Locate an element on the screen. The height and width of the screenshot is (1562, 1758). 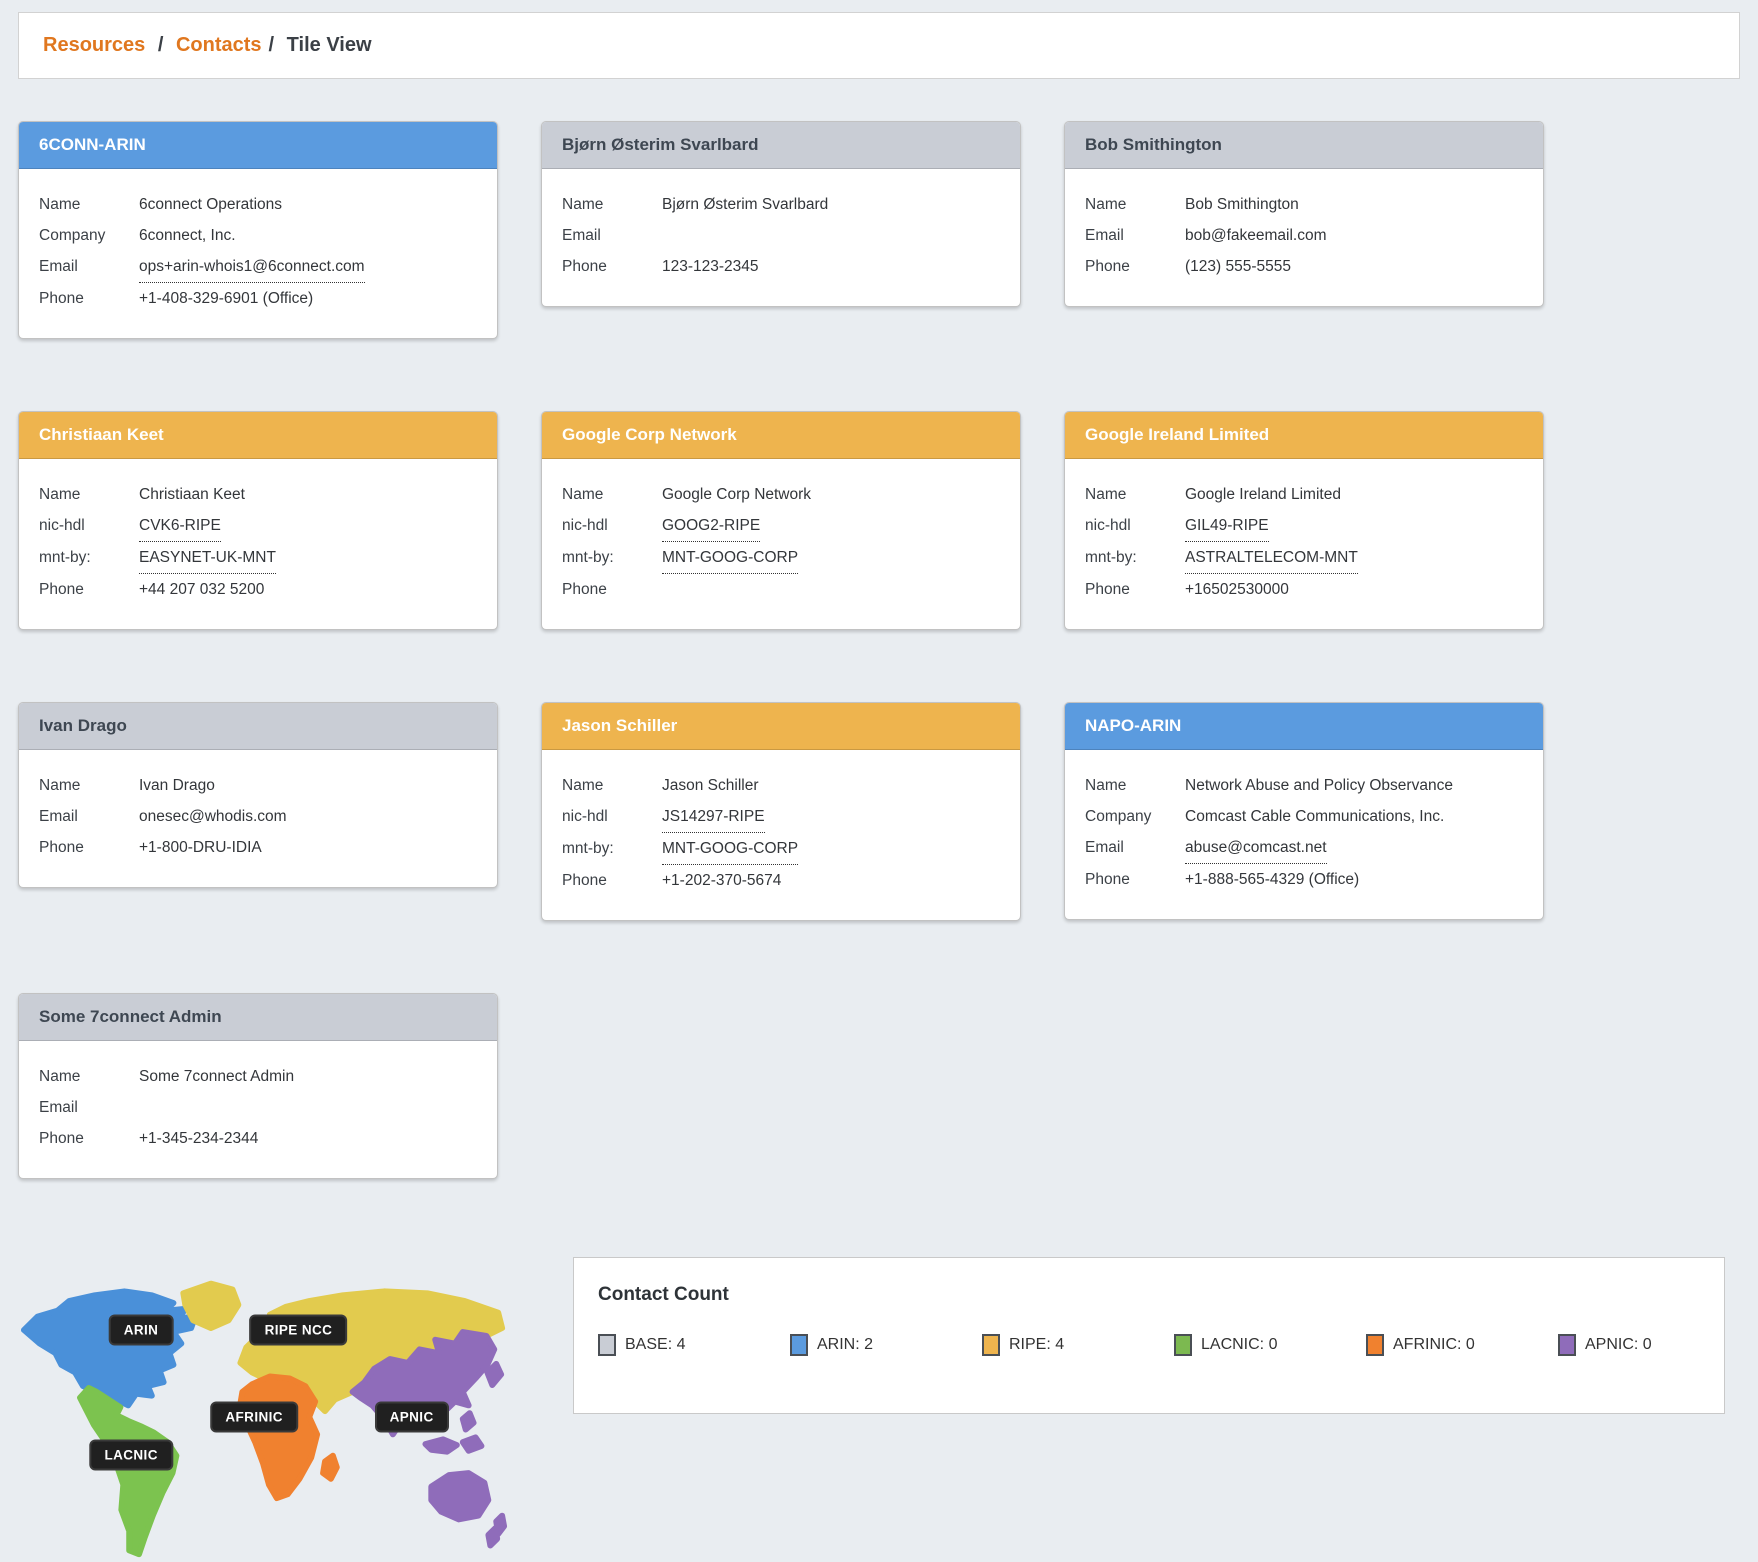
field-value: +1-202-370-5674 is located at coordinates (722, 880).